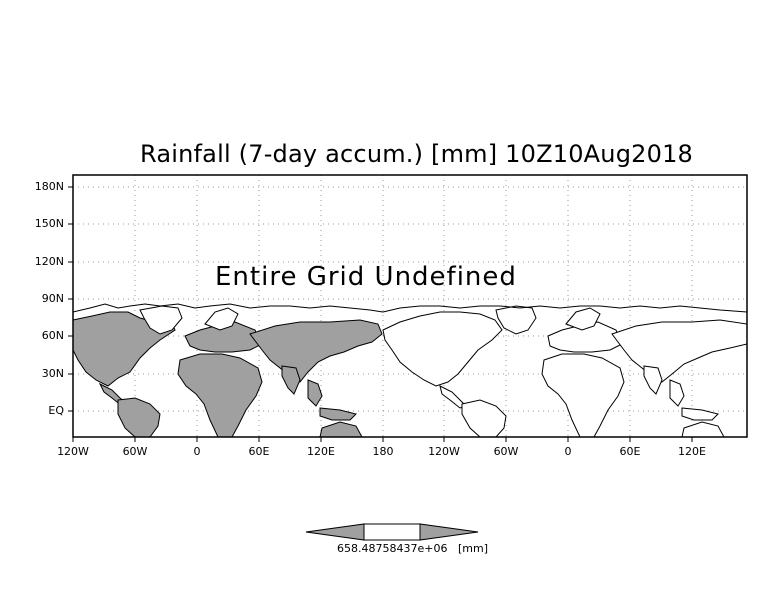 The width and height of the screenshot is (784, 612). What do you see at coordinates (392, 548) in the screenshot?
I see `colorbar-value-label: 658.48758437e+06` at bounding box center [392, 548].